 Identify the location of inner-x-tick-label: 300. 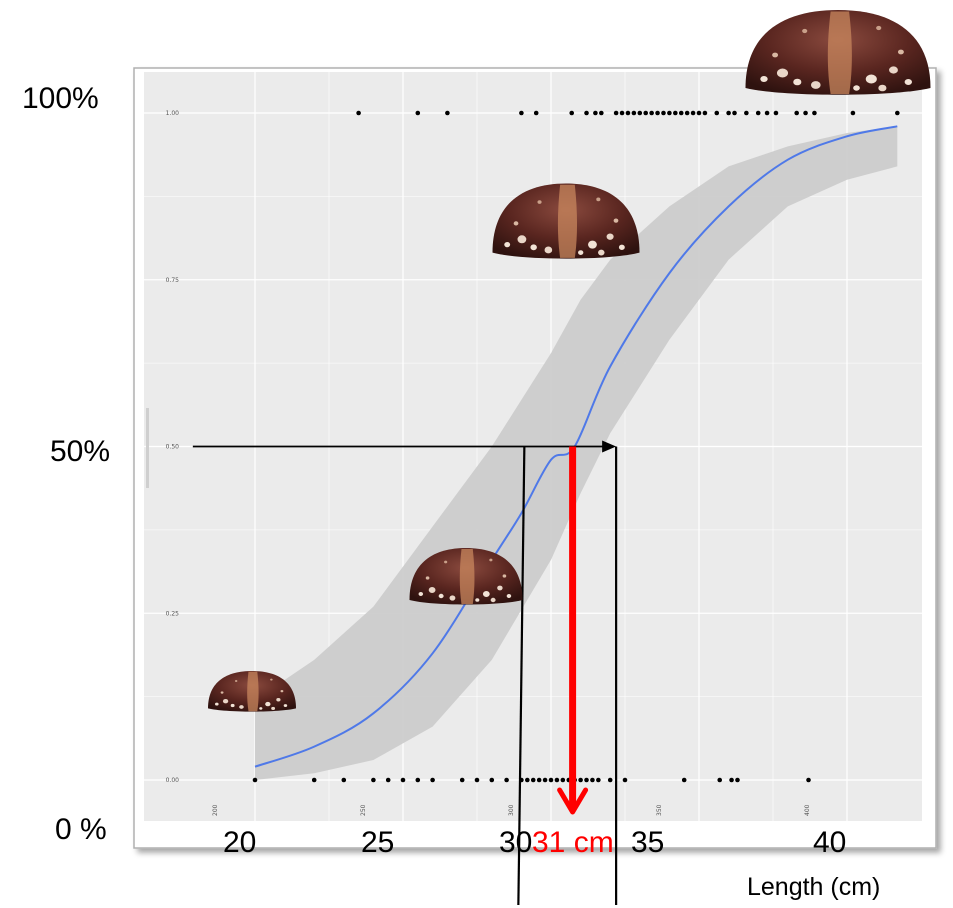
(511, 810).